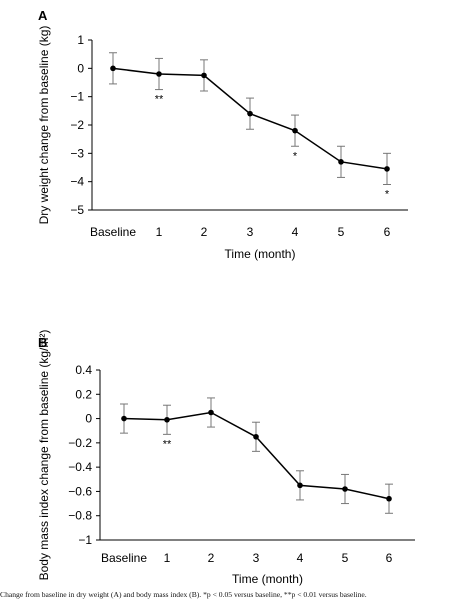  What do you see at coordinates (85, 540) in the screenshot?
I see `panel-b-y-tick-label: −1` at bounding box center [85, 540].